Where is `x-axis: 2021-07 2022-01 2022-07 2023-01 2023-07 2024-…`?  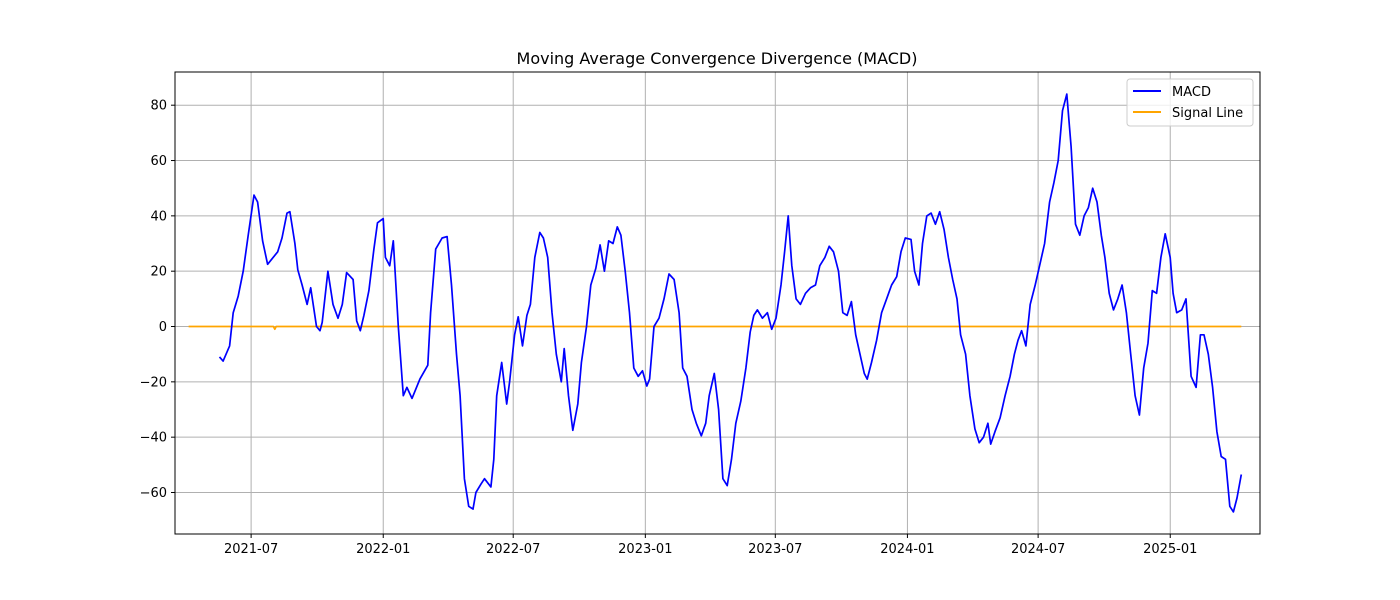
x-axis: 2021-07 2022-01 2022-07 2023-01 2023-07 2024-… is located at coordinates (710, 545).